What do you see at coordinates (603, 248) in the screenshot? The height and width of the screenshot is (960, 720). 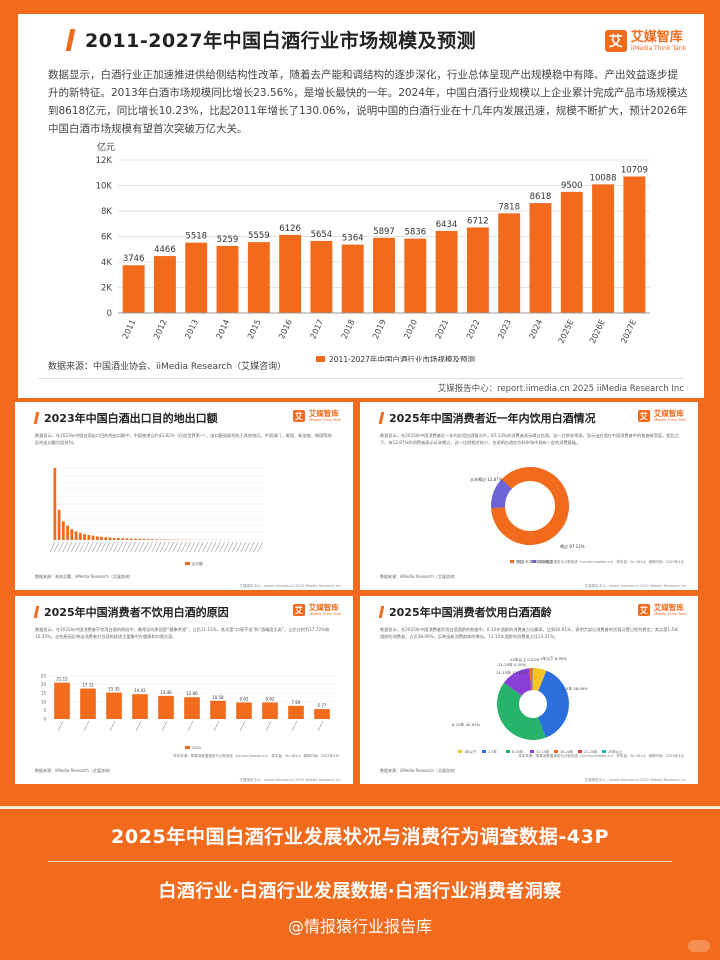 I see `bar-2026E` at bounding box center [603, 248].